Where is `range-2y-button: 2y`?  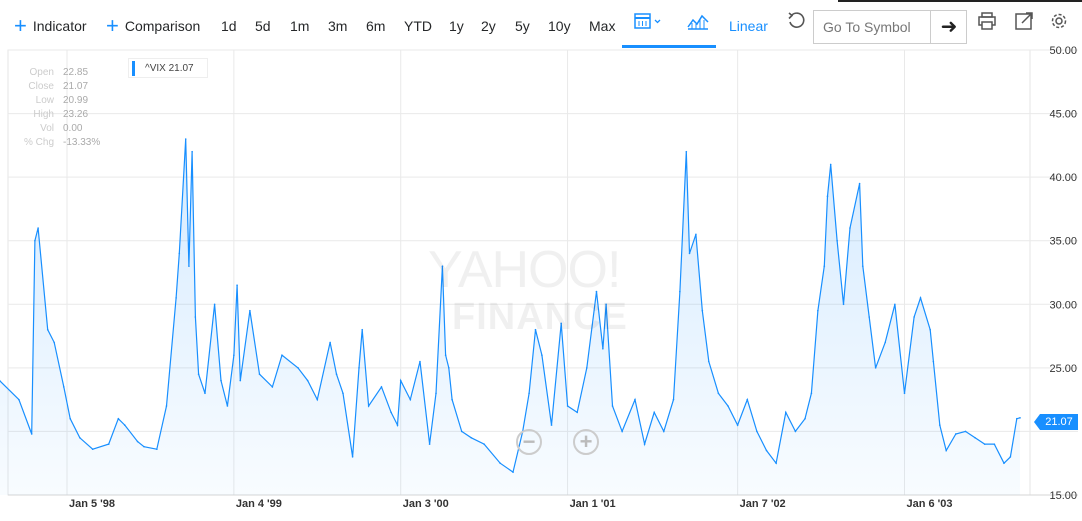
range-2y-button: 2y is located at coordinates (488, 26).